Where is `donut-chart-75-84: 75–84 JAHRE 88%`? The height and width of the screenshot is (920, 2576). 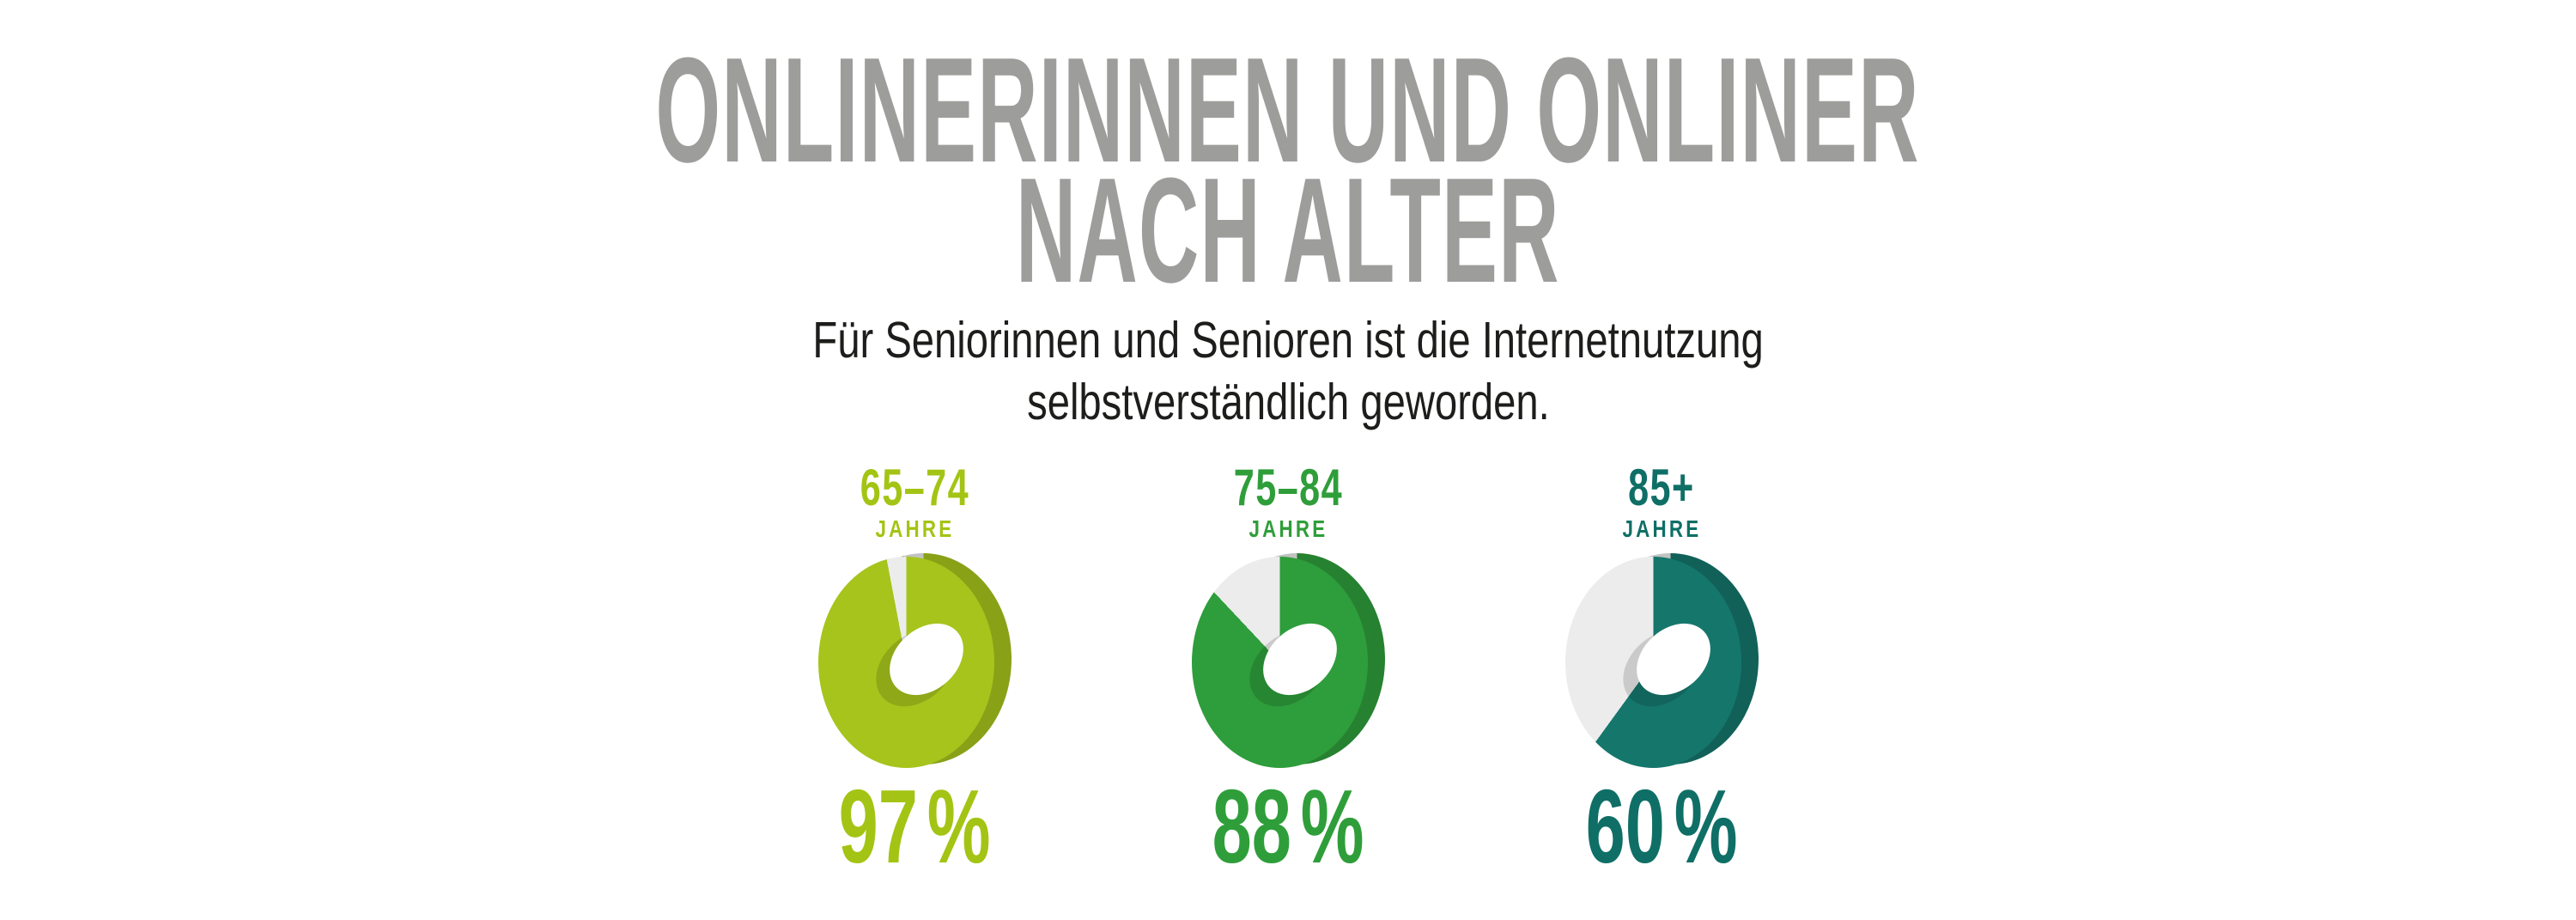
donut-chart-75-84: 75–84 JAHRE 88% is located at coordinates (1288, 669).